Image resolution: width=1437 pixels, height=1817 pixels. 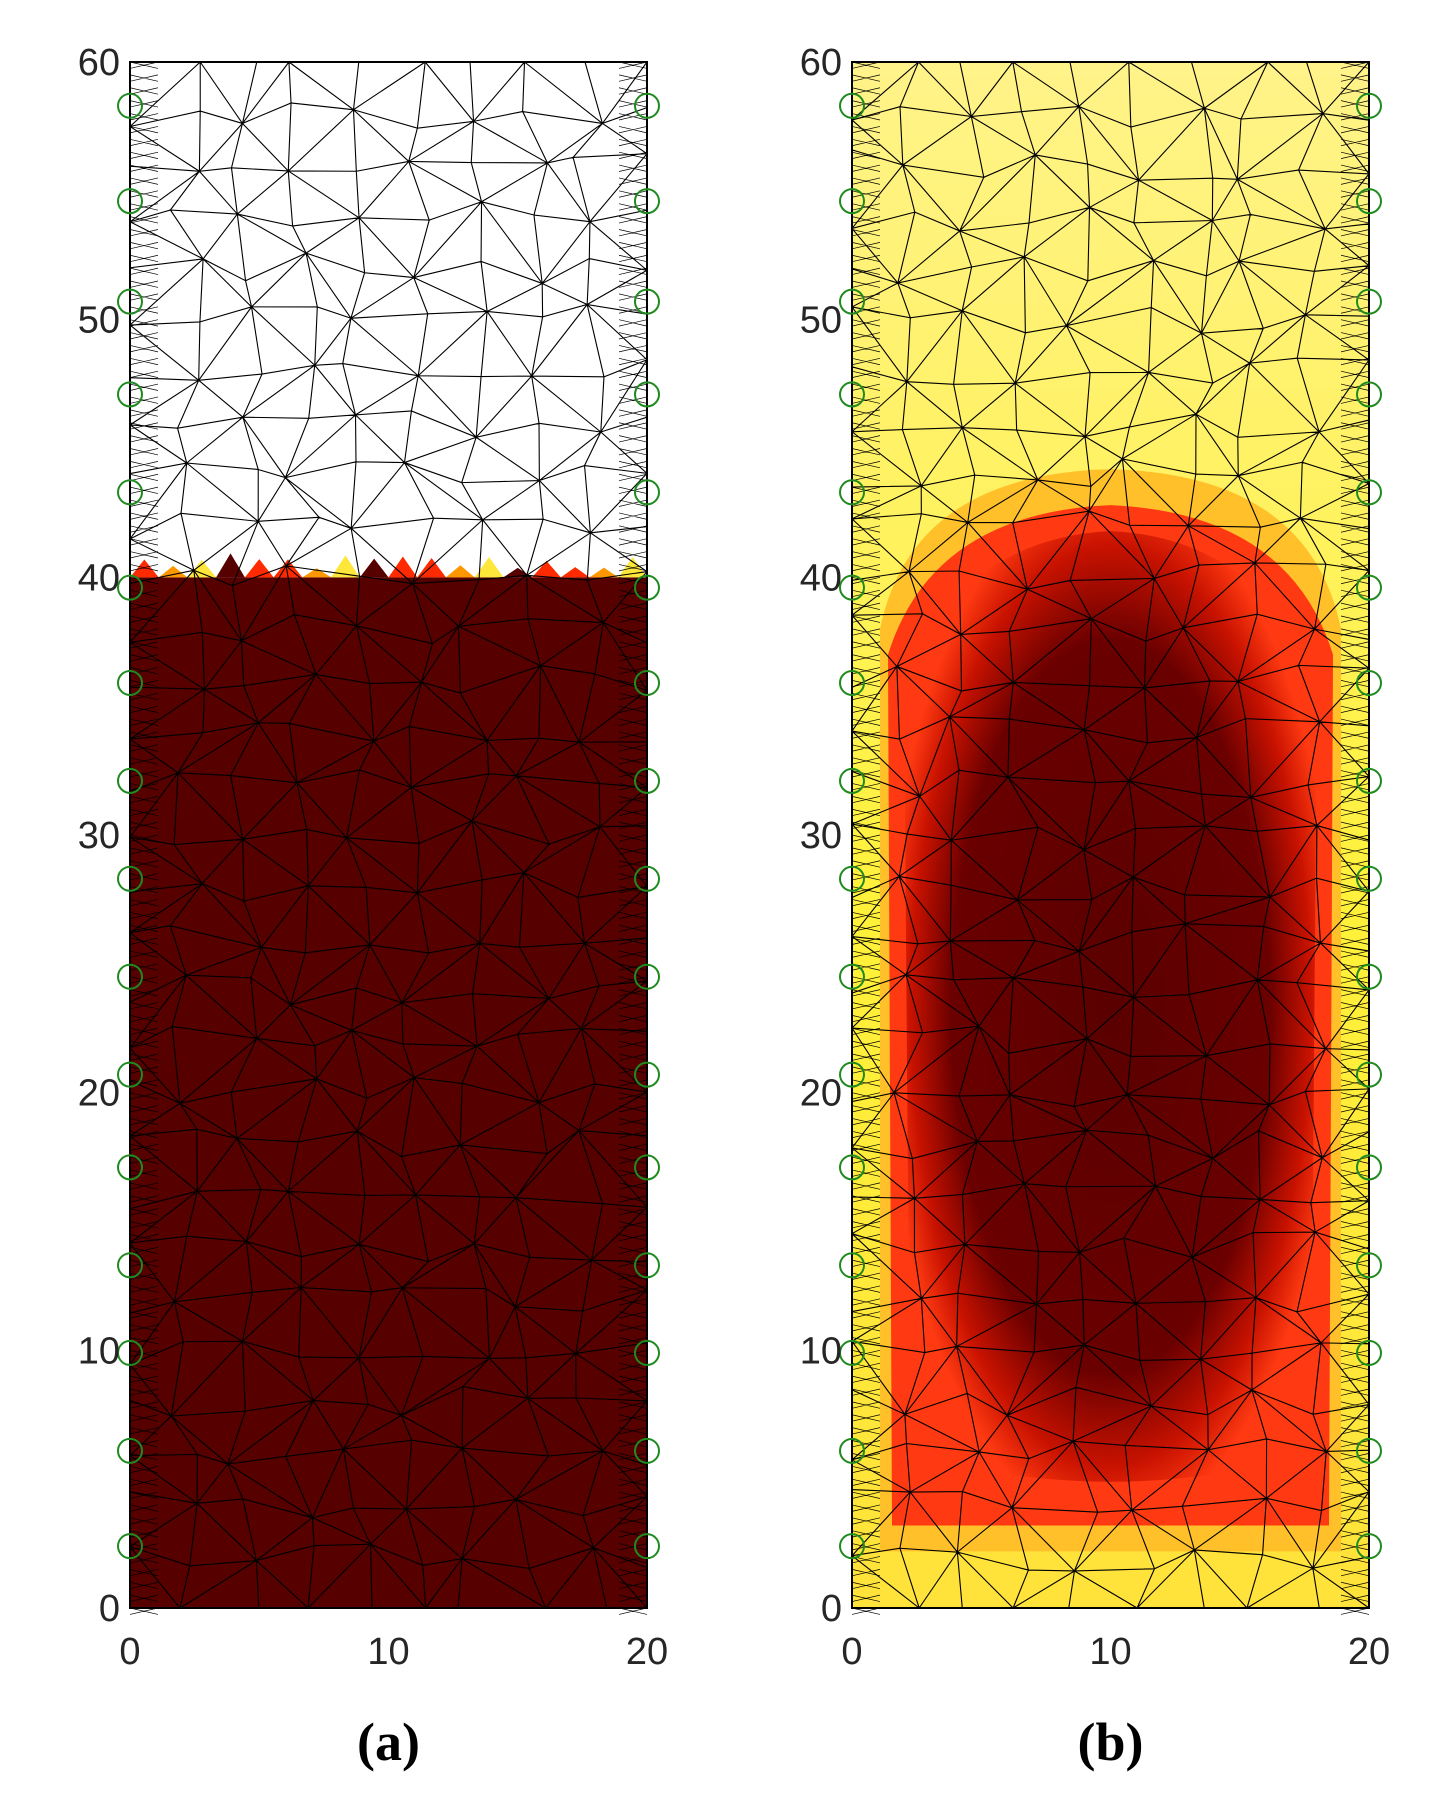 What do you see at coordinates (851, 1652) in the screenshot?
I see `x-tick-label: 0` at bounding box center [851, 1652].